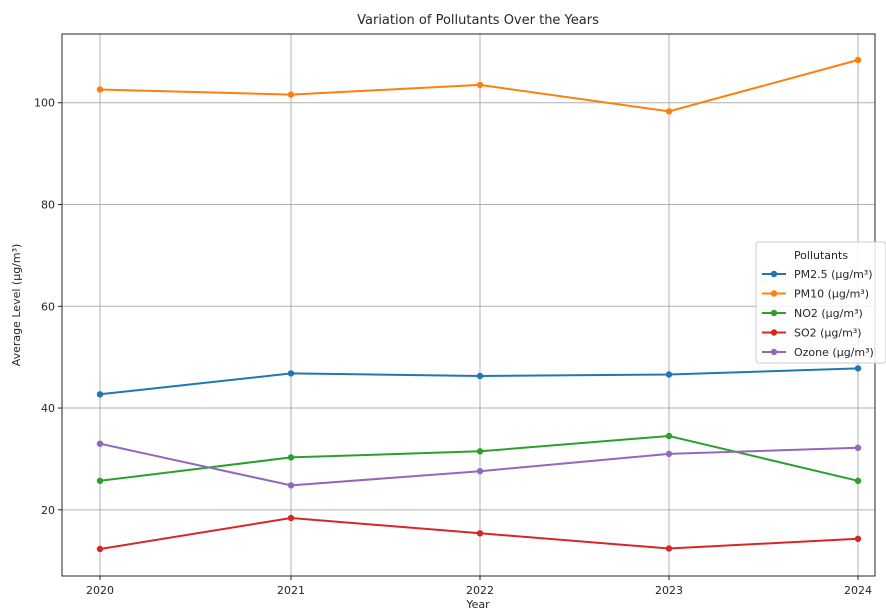 This screenshot has width=886, height=609. Describe the element at coordinates (831, 294) in the screenshot. I see `legend-label-pm10: PM10 (µg/m³)` at that location.